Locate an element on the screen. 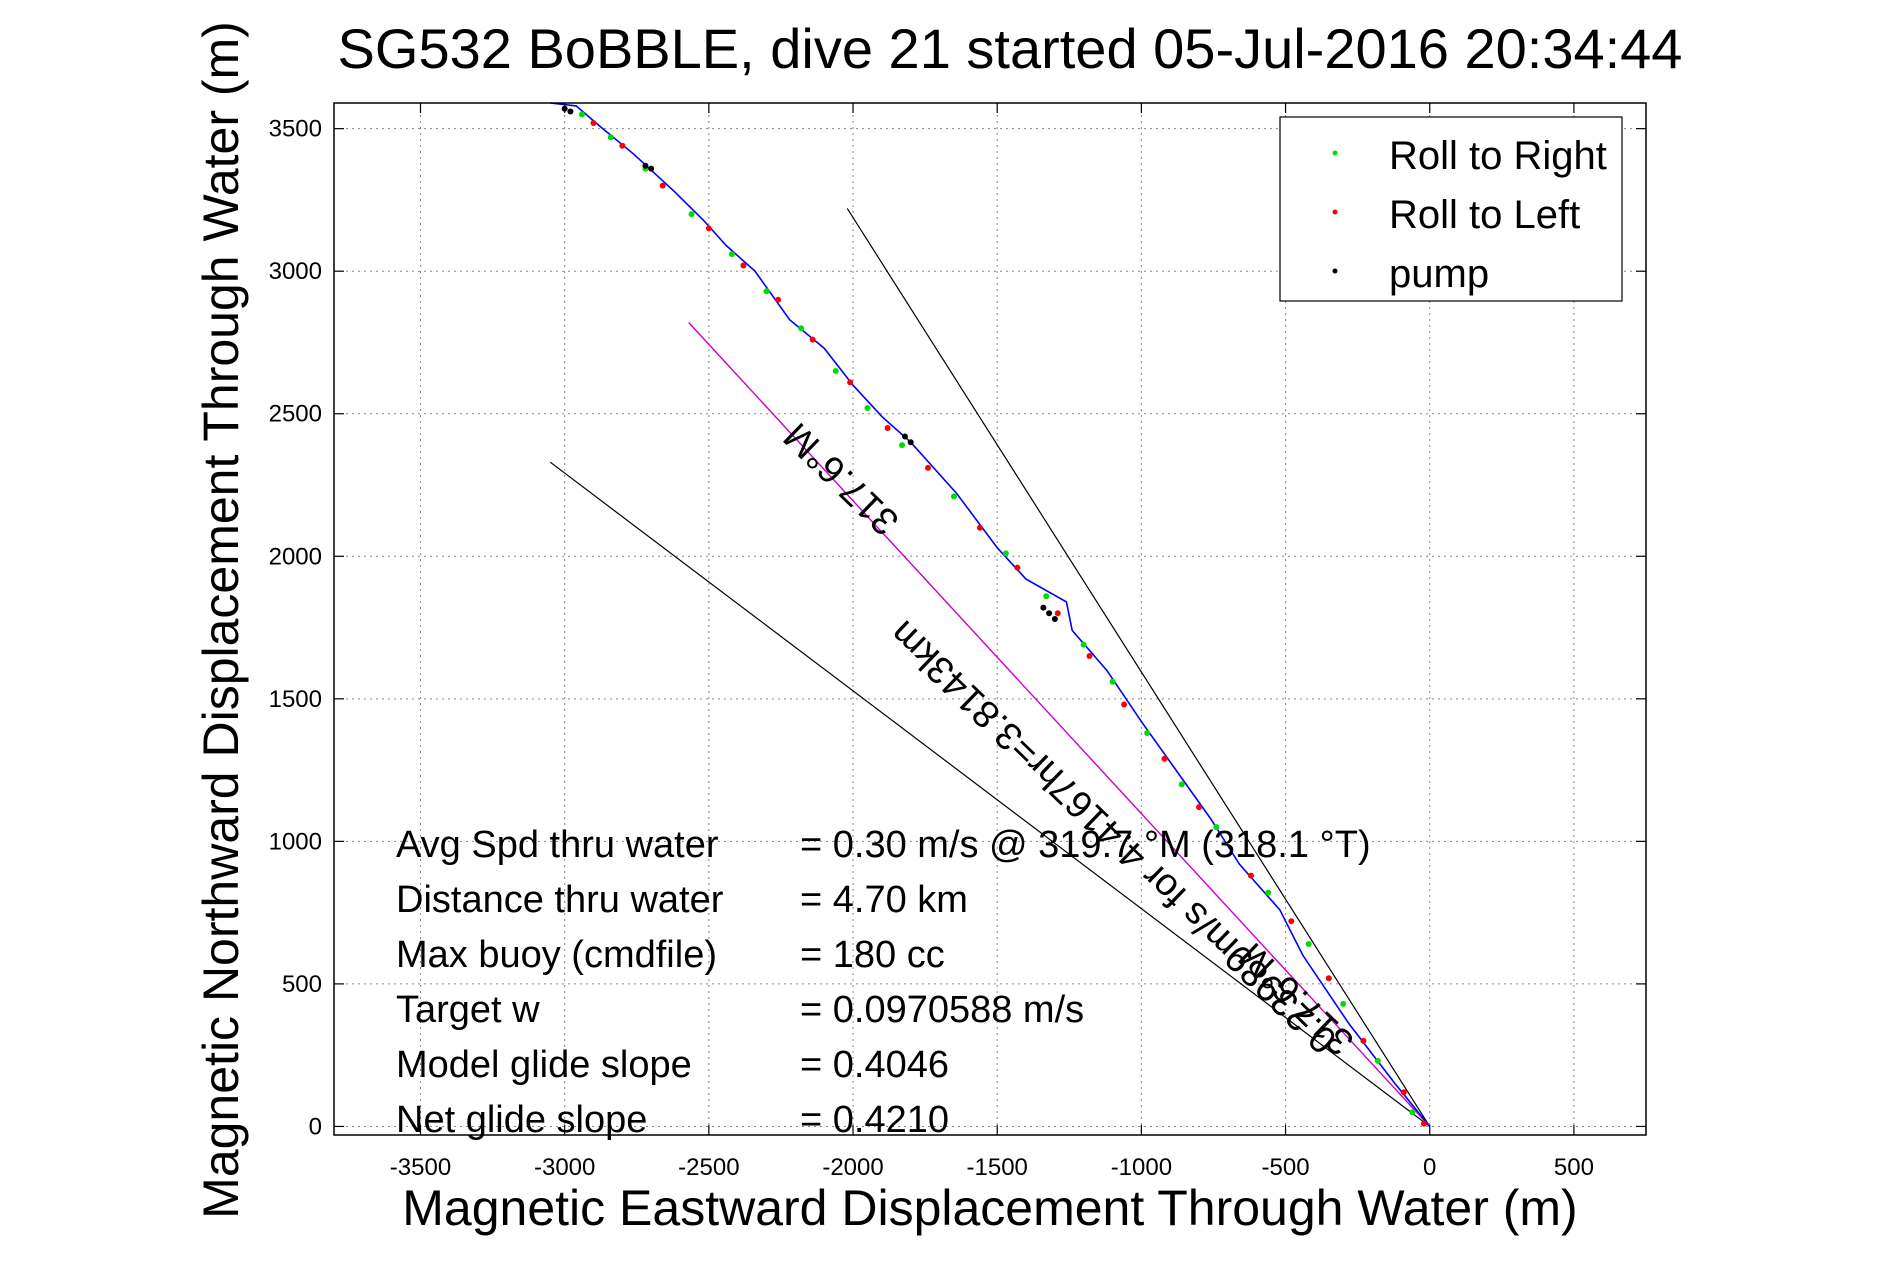  stat-label: Net glide slope is located at coordinates (521, 1120).